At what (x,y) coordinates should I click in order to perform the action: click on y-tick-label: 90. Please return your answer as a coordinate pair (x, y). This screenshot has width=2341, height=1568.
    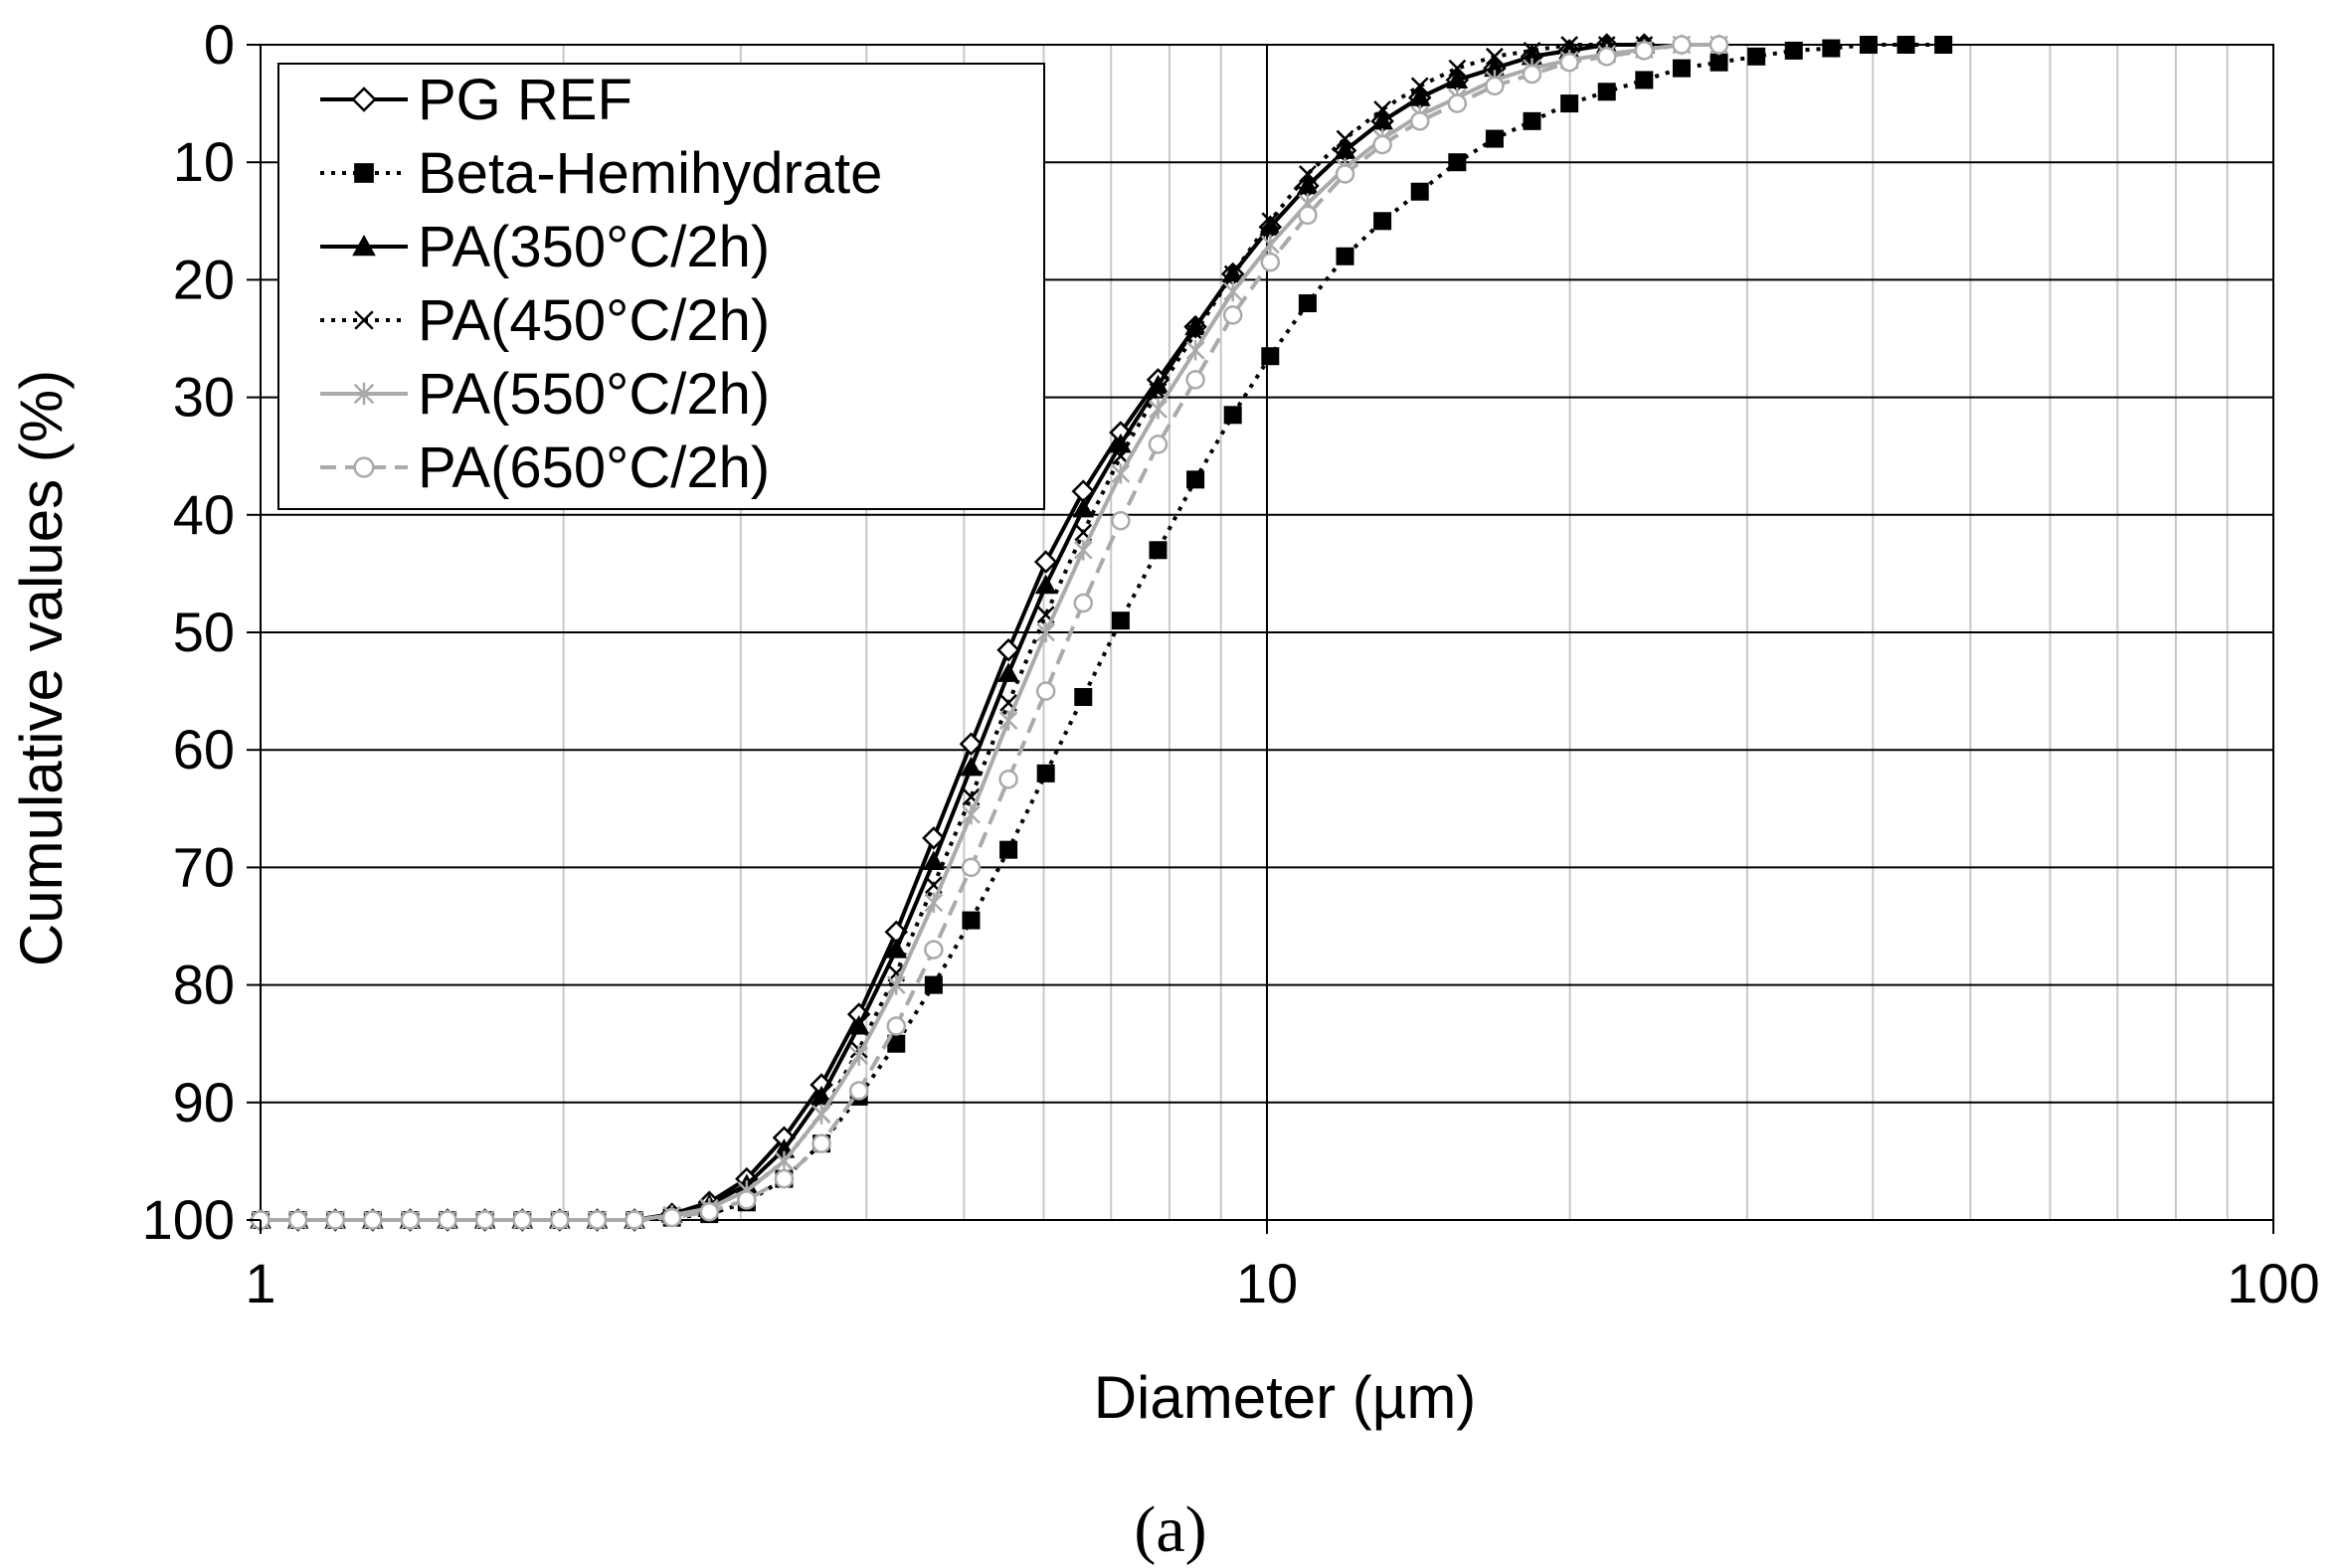
    Looking at the image, I should click on (204, 1102).